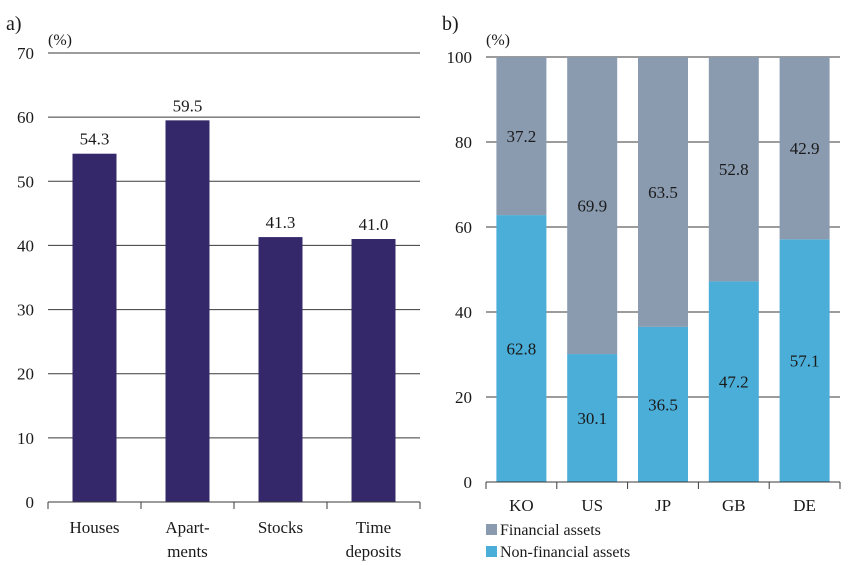 The width and height of the screenshot is (848, 566). I want to click on chart-b-x-tick-label: JP, so click(663, 505).